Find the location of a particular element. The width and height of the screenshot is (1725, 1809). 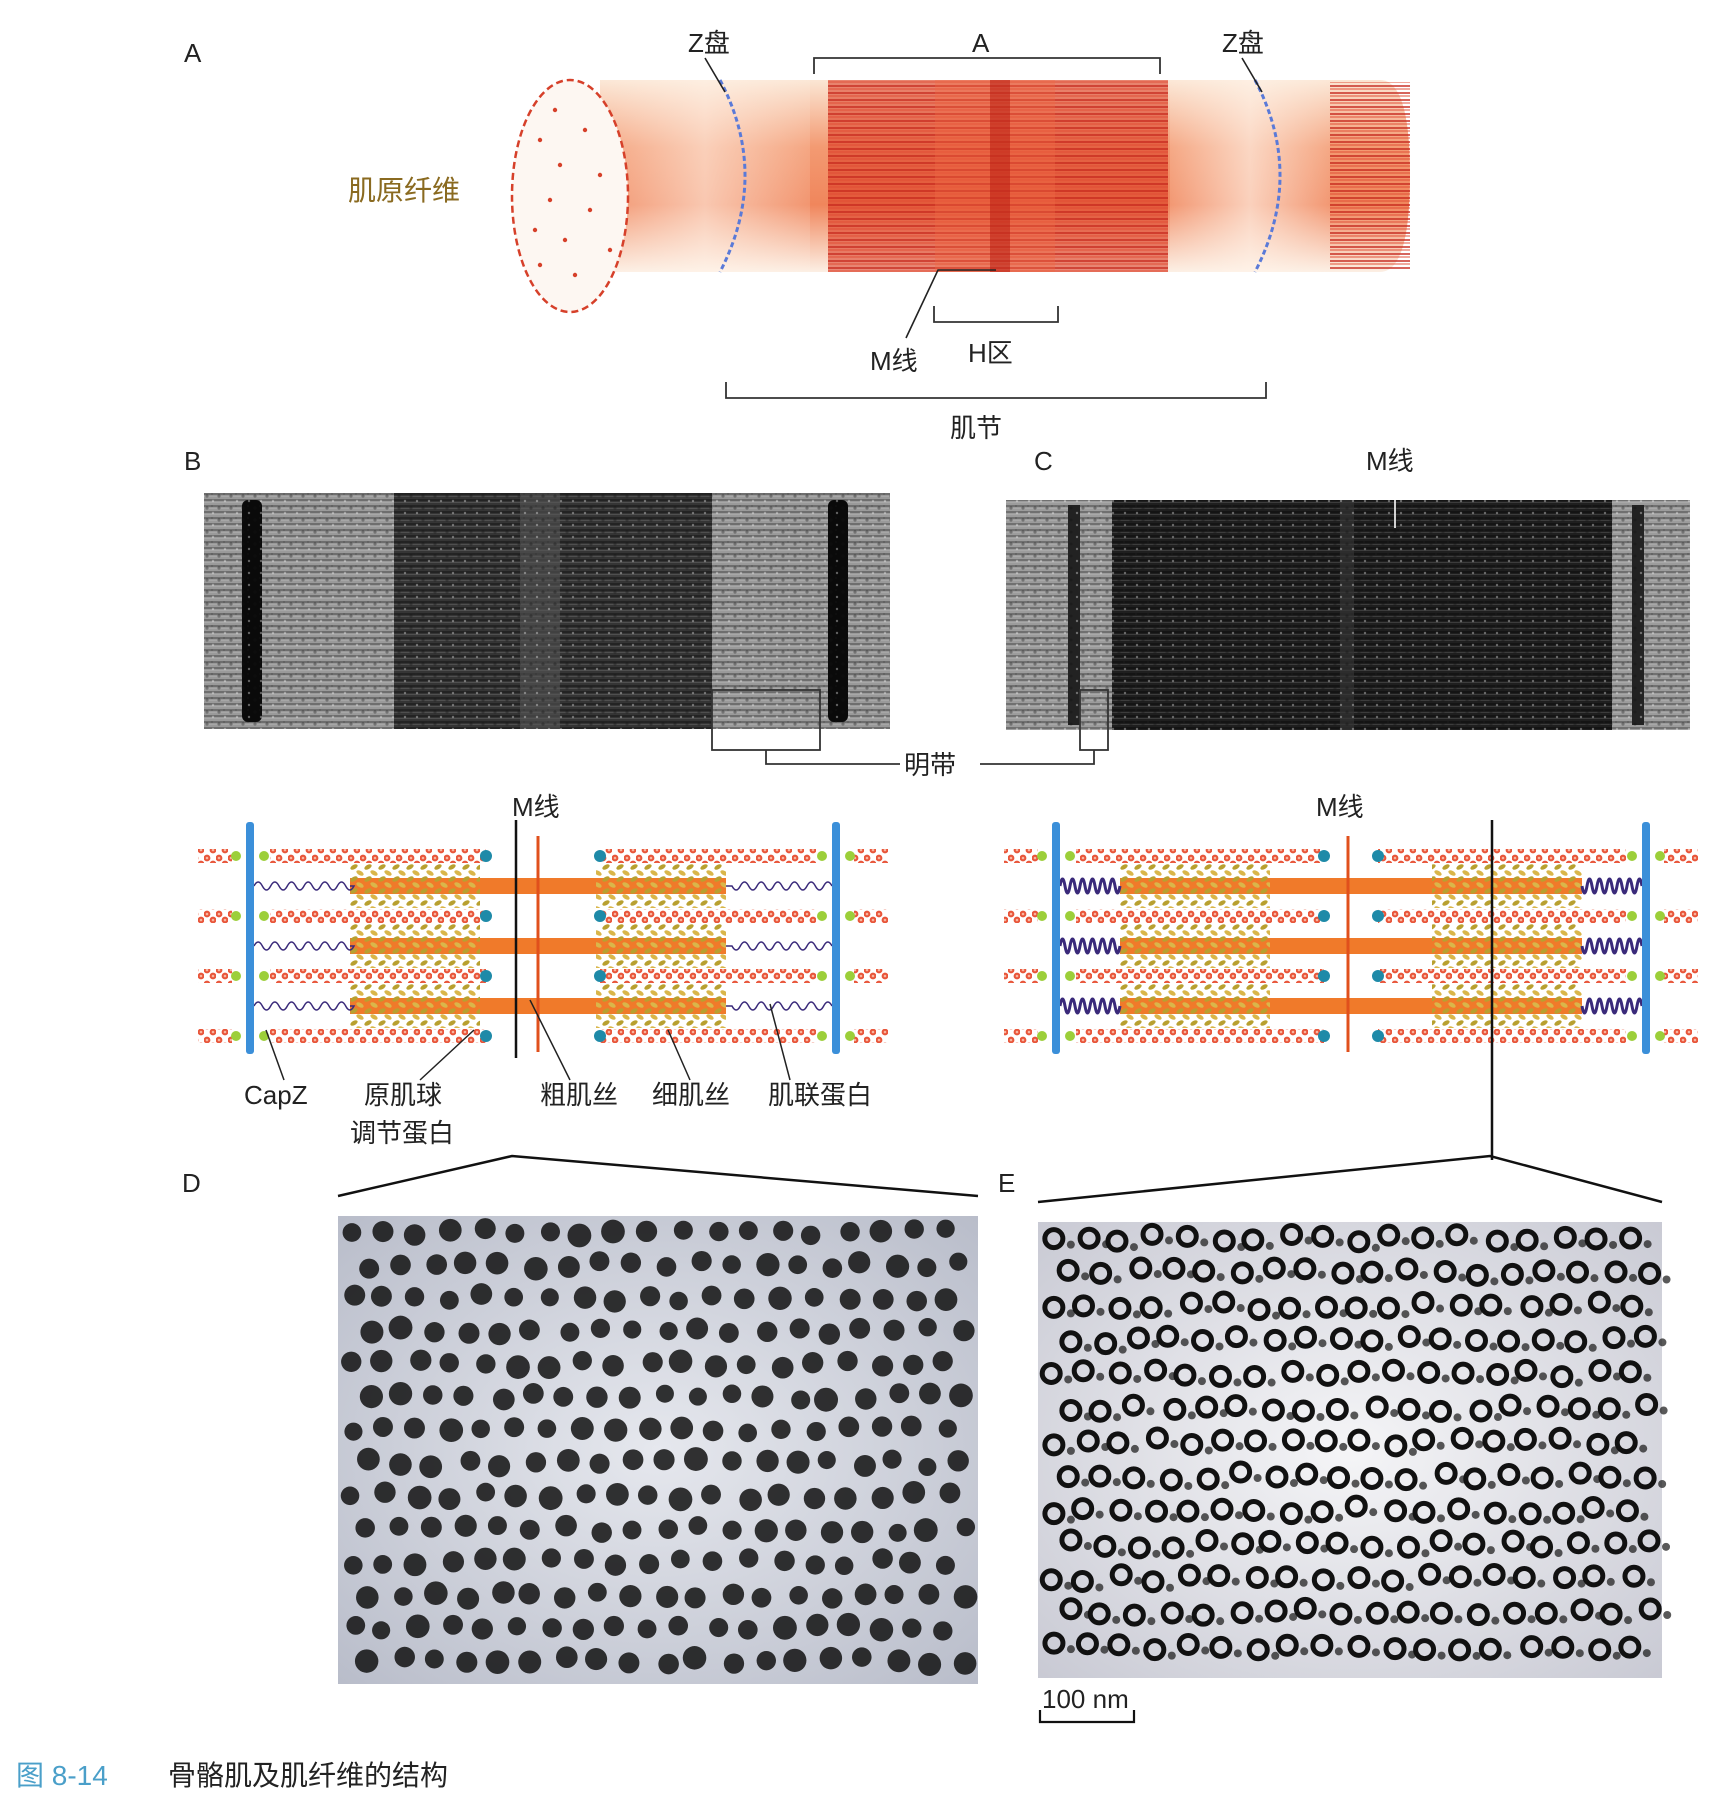

thin-filament-label: 细肌丝 is located at coordinates (691, 1096).